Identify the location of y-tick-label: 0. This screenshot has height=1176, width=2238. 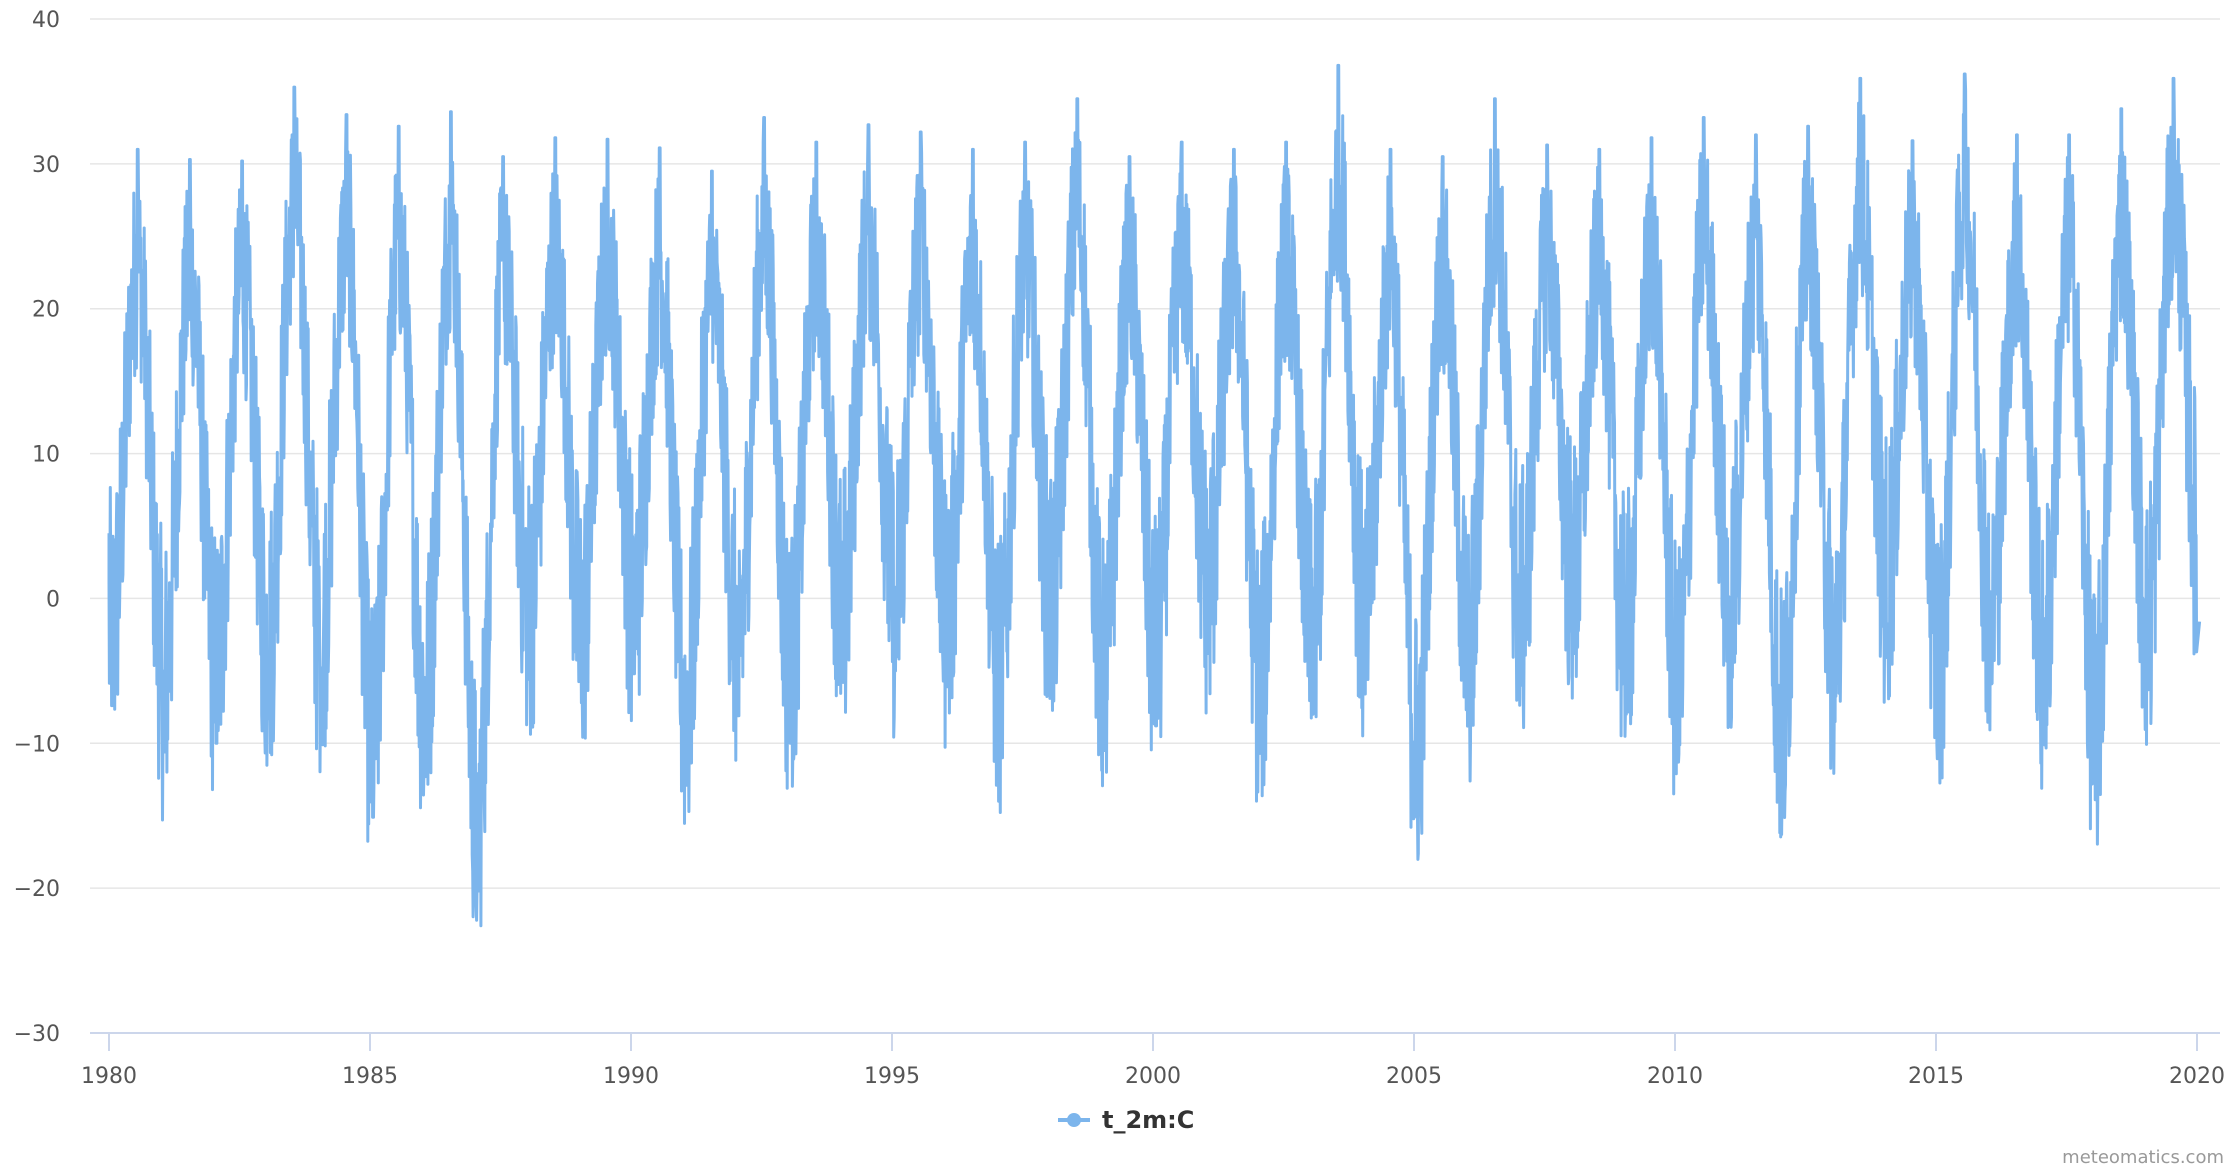
(53, 599).